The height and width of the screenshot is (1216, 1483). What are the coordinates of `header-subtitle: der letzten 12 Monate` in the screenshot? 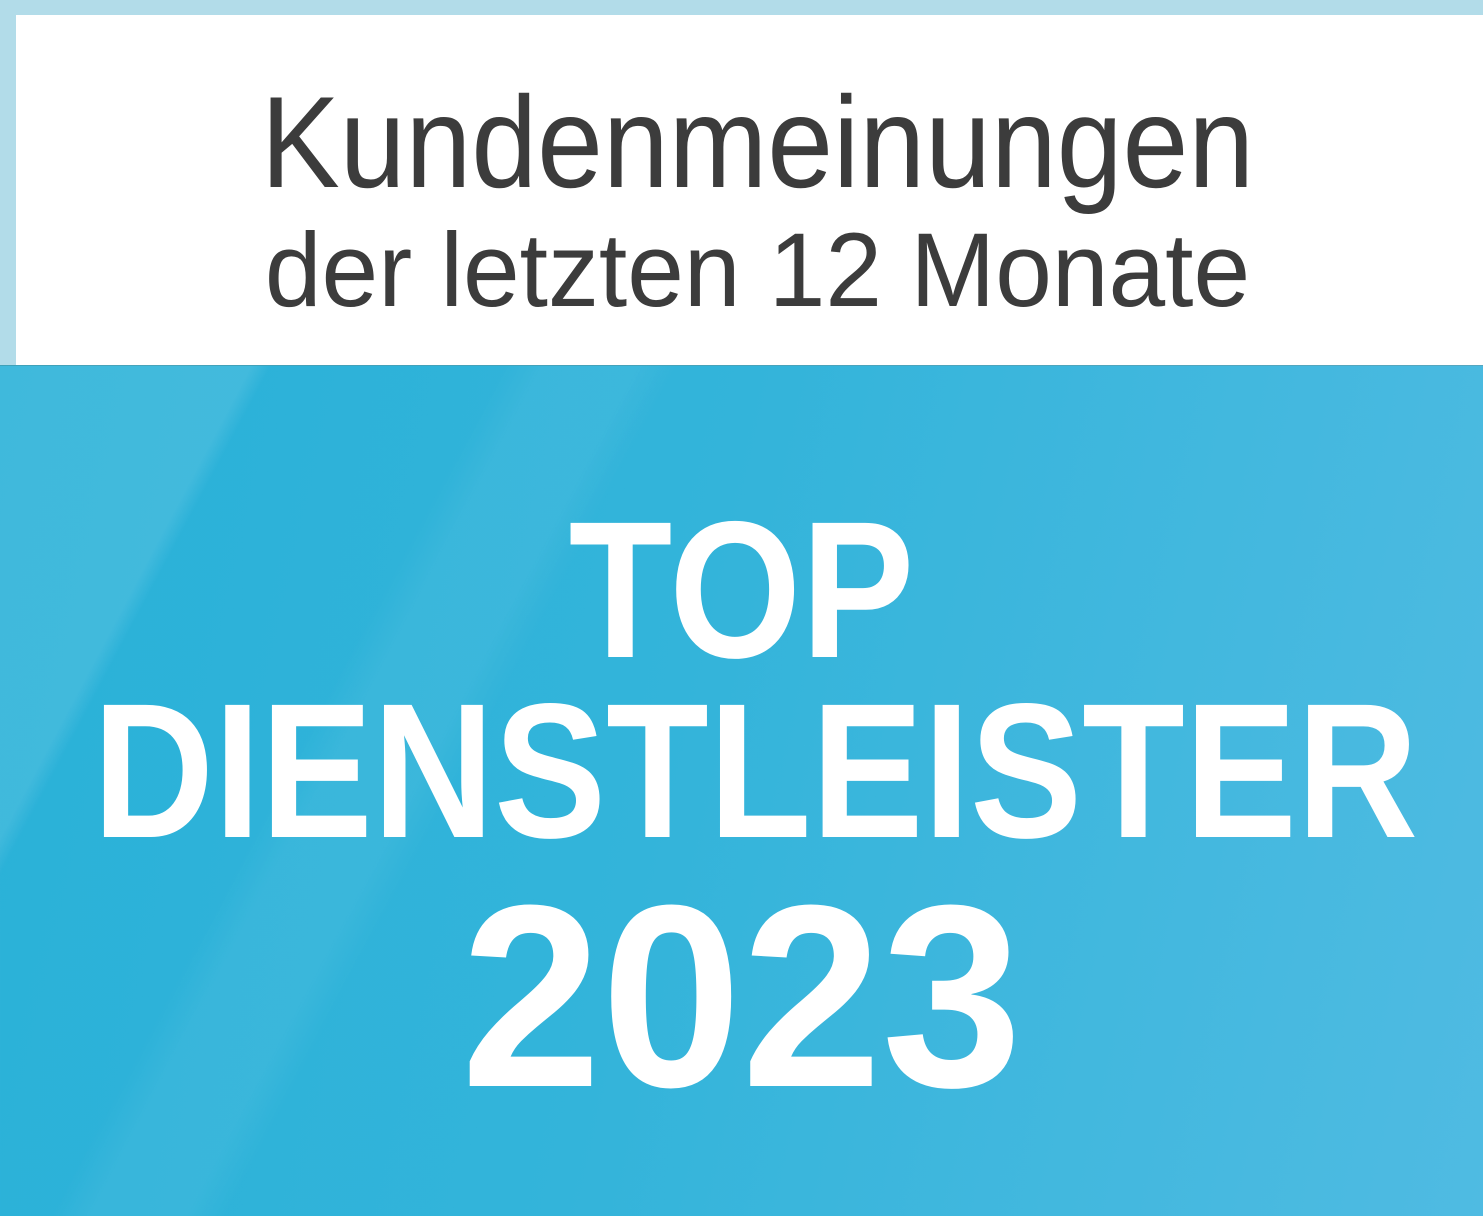 It's located at (757, 270).